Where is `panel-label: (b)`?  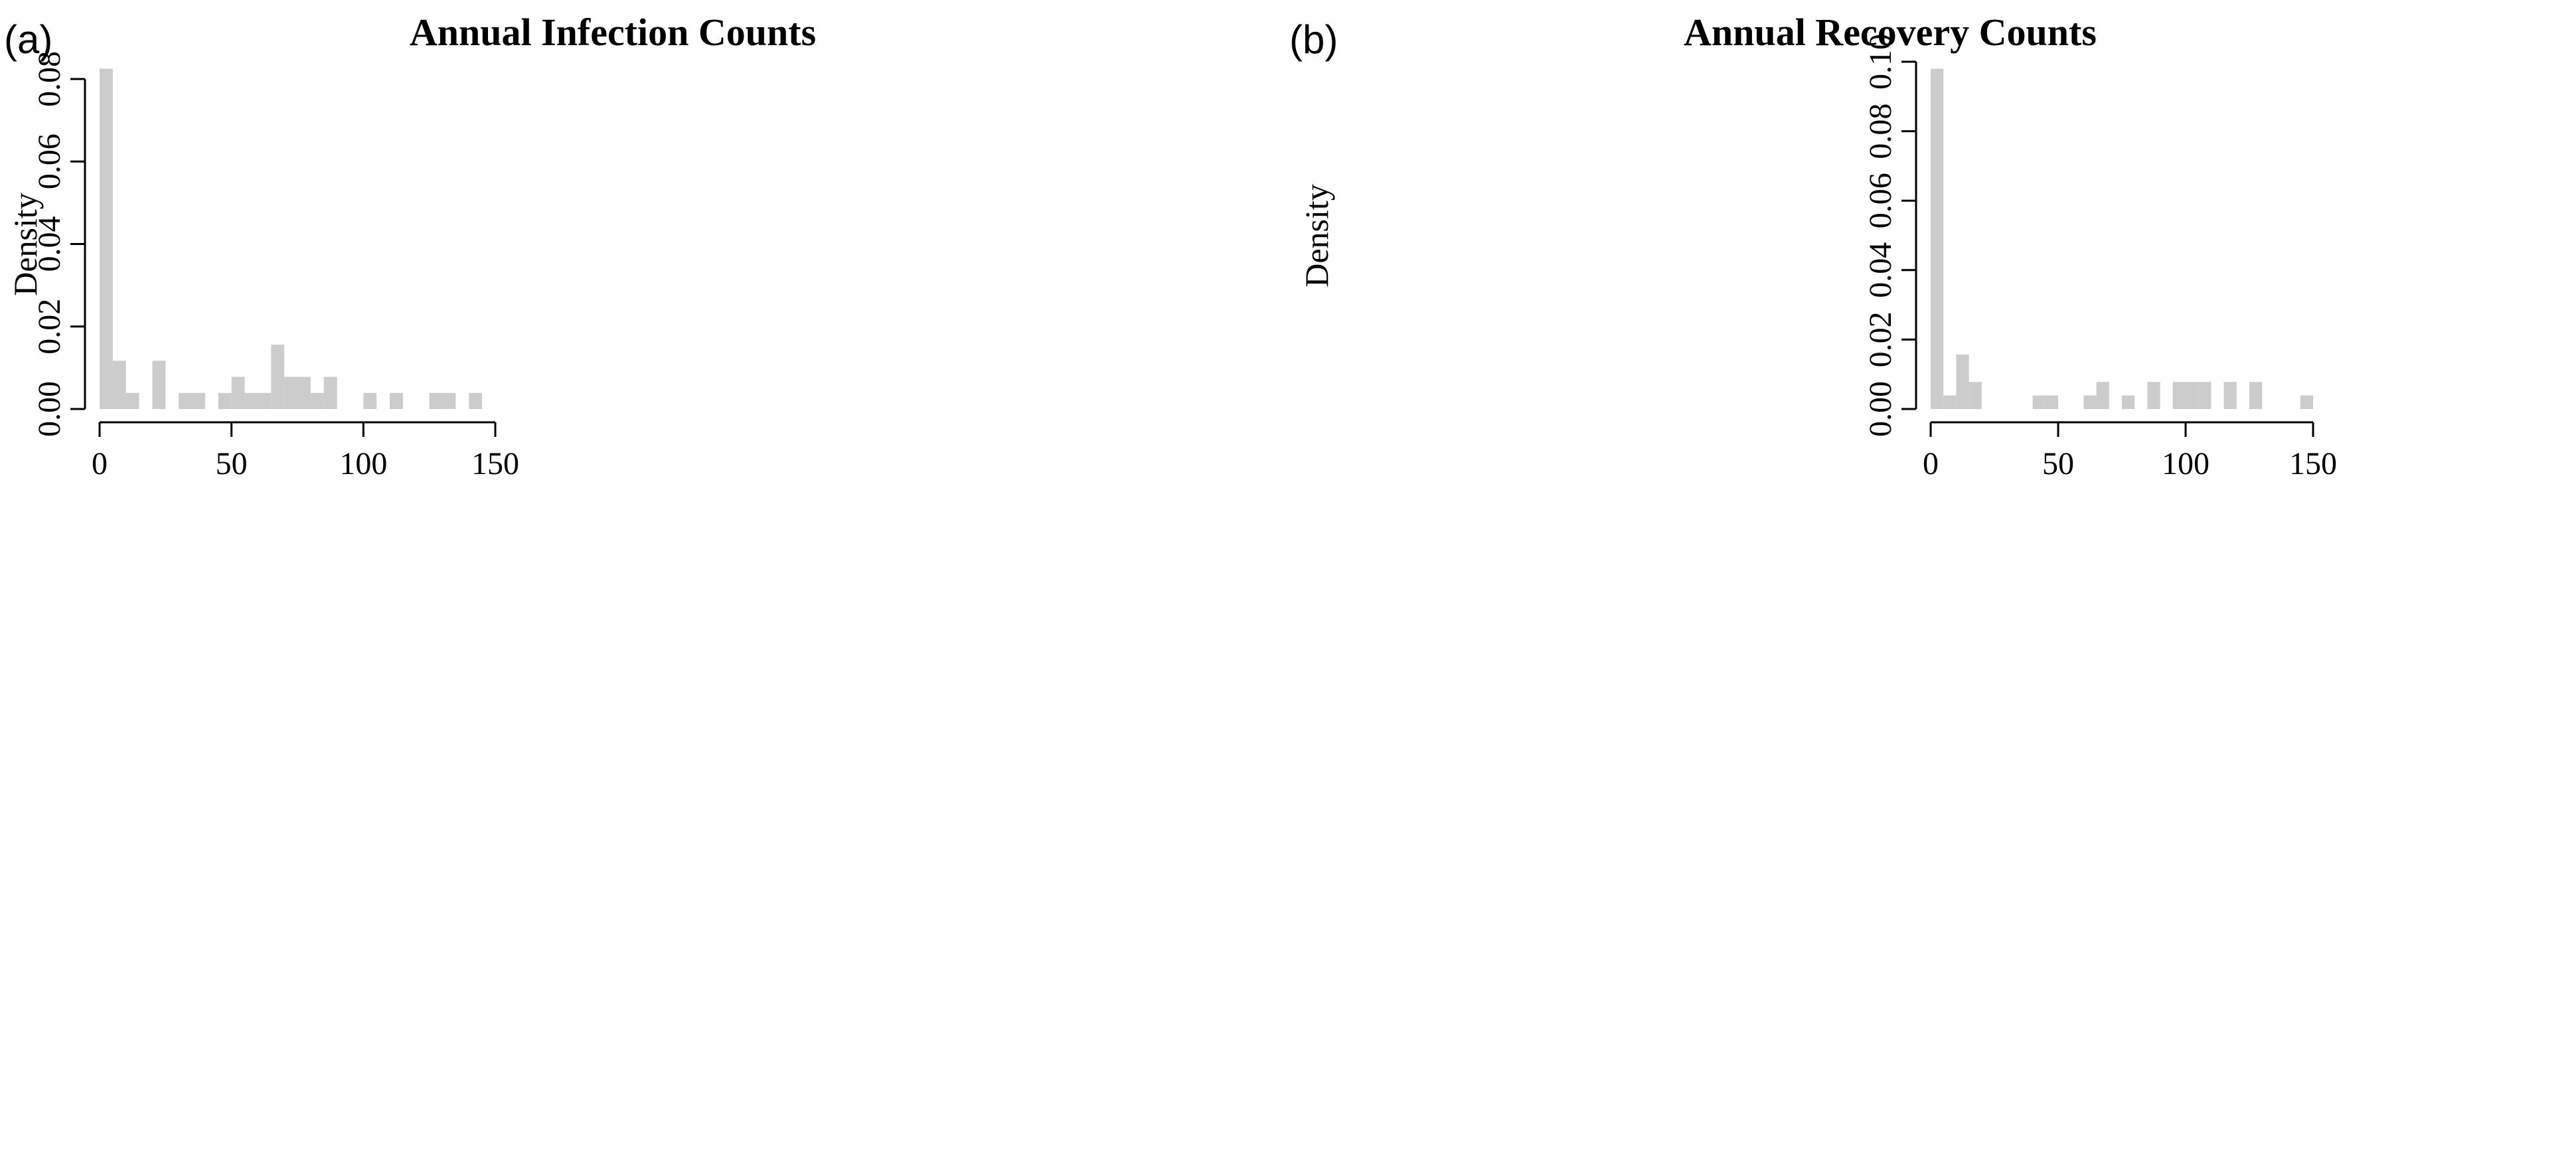 panel-label: (b) is located at coordinates (1313, 39).